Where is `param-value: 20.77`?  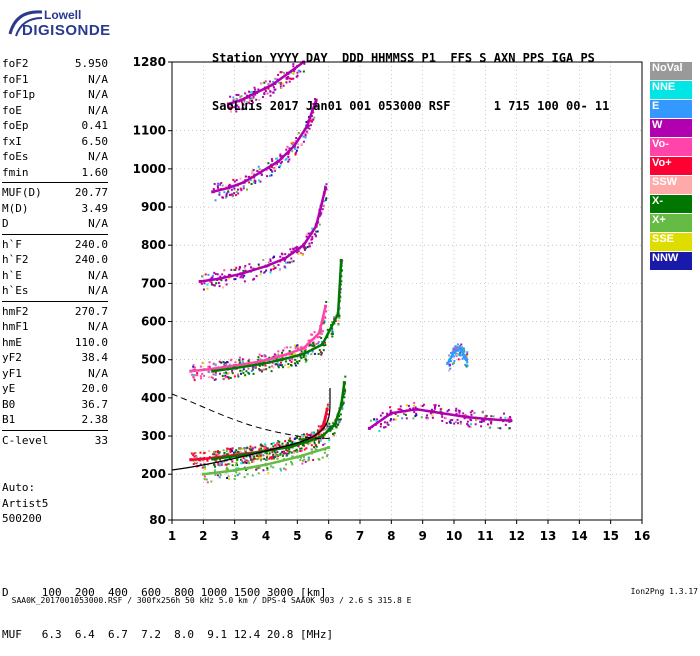
param-value: 20.77 is located at coordinates (91, 192).